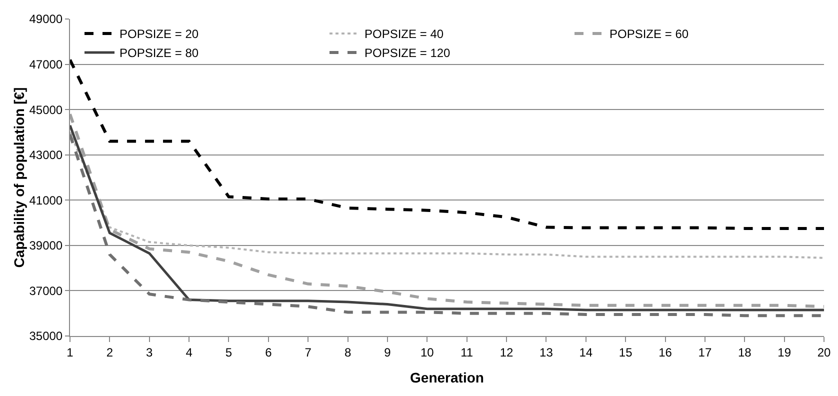 This screenshot has height=396, width=838. Describe the element at coordinates (705, 352) in the screenshot. I see `x-tick-label: 17` at that location.